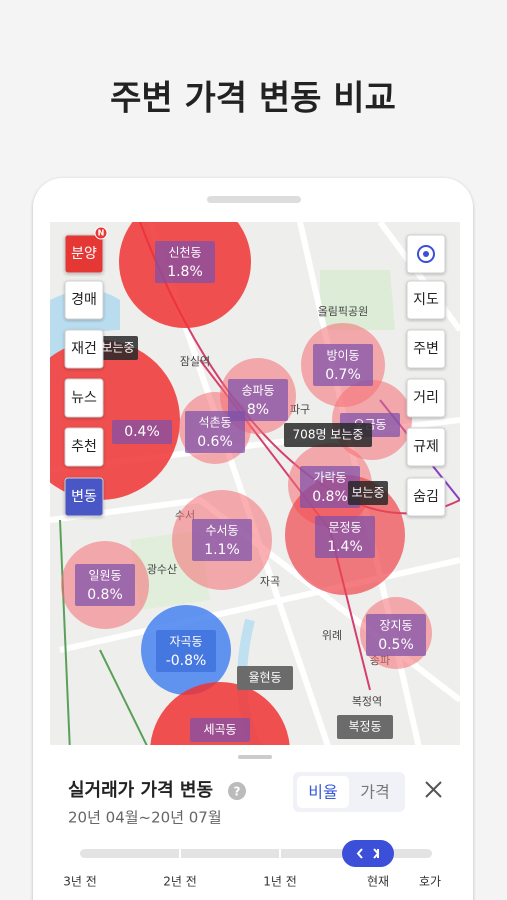  I want to click on area-name: 송파동, so click(257, 391).